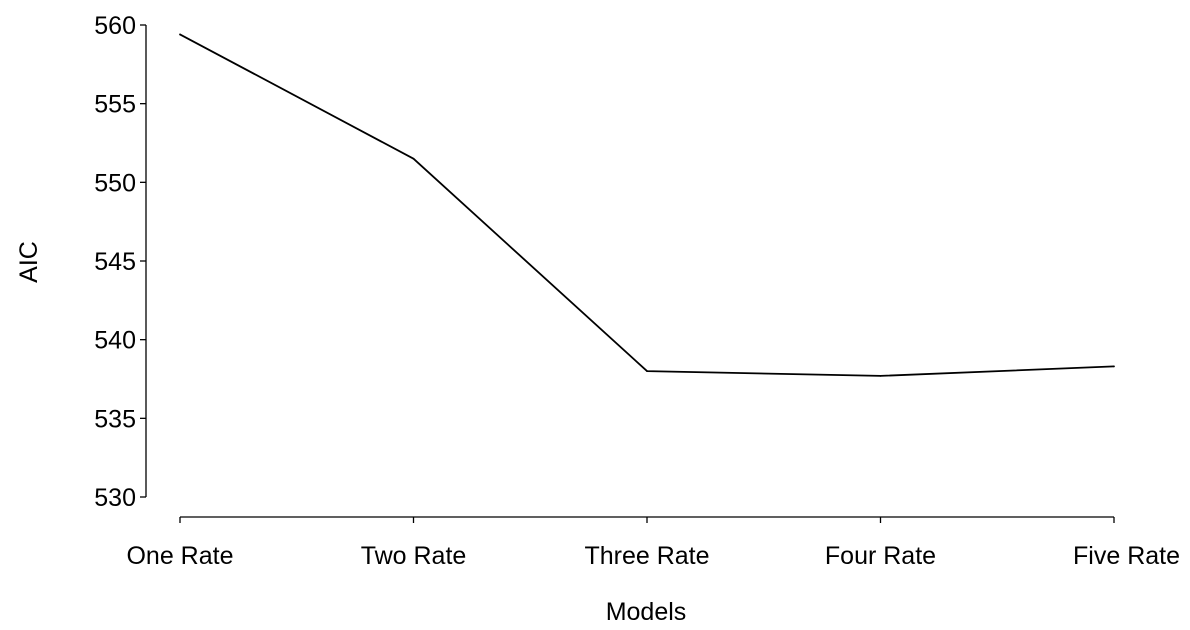 Image resolution: width=1190 pixels, height=630 pixels. Describe the element at coordinates (646, 612) in the screenshot. I see `x-axis-label: Models` at that location.